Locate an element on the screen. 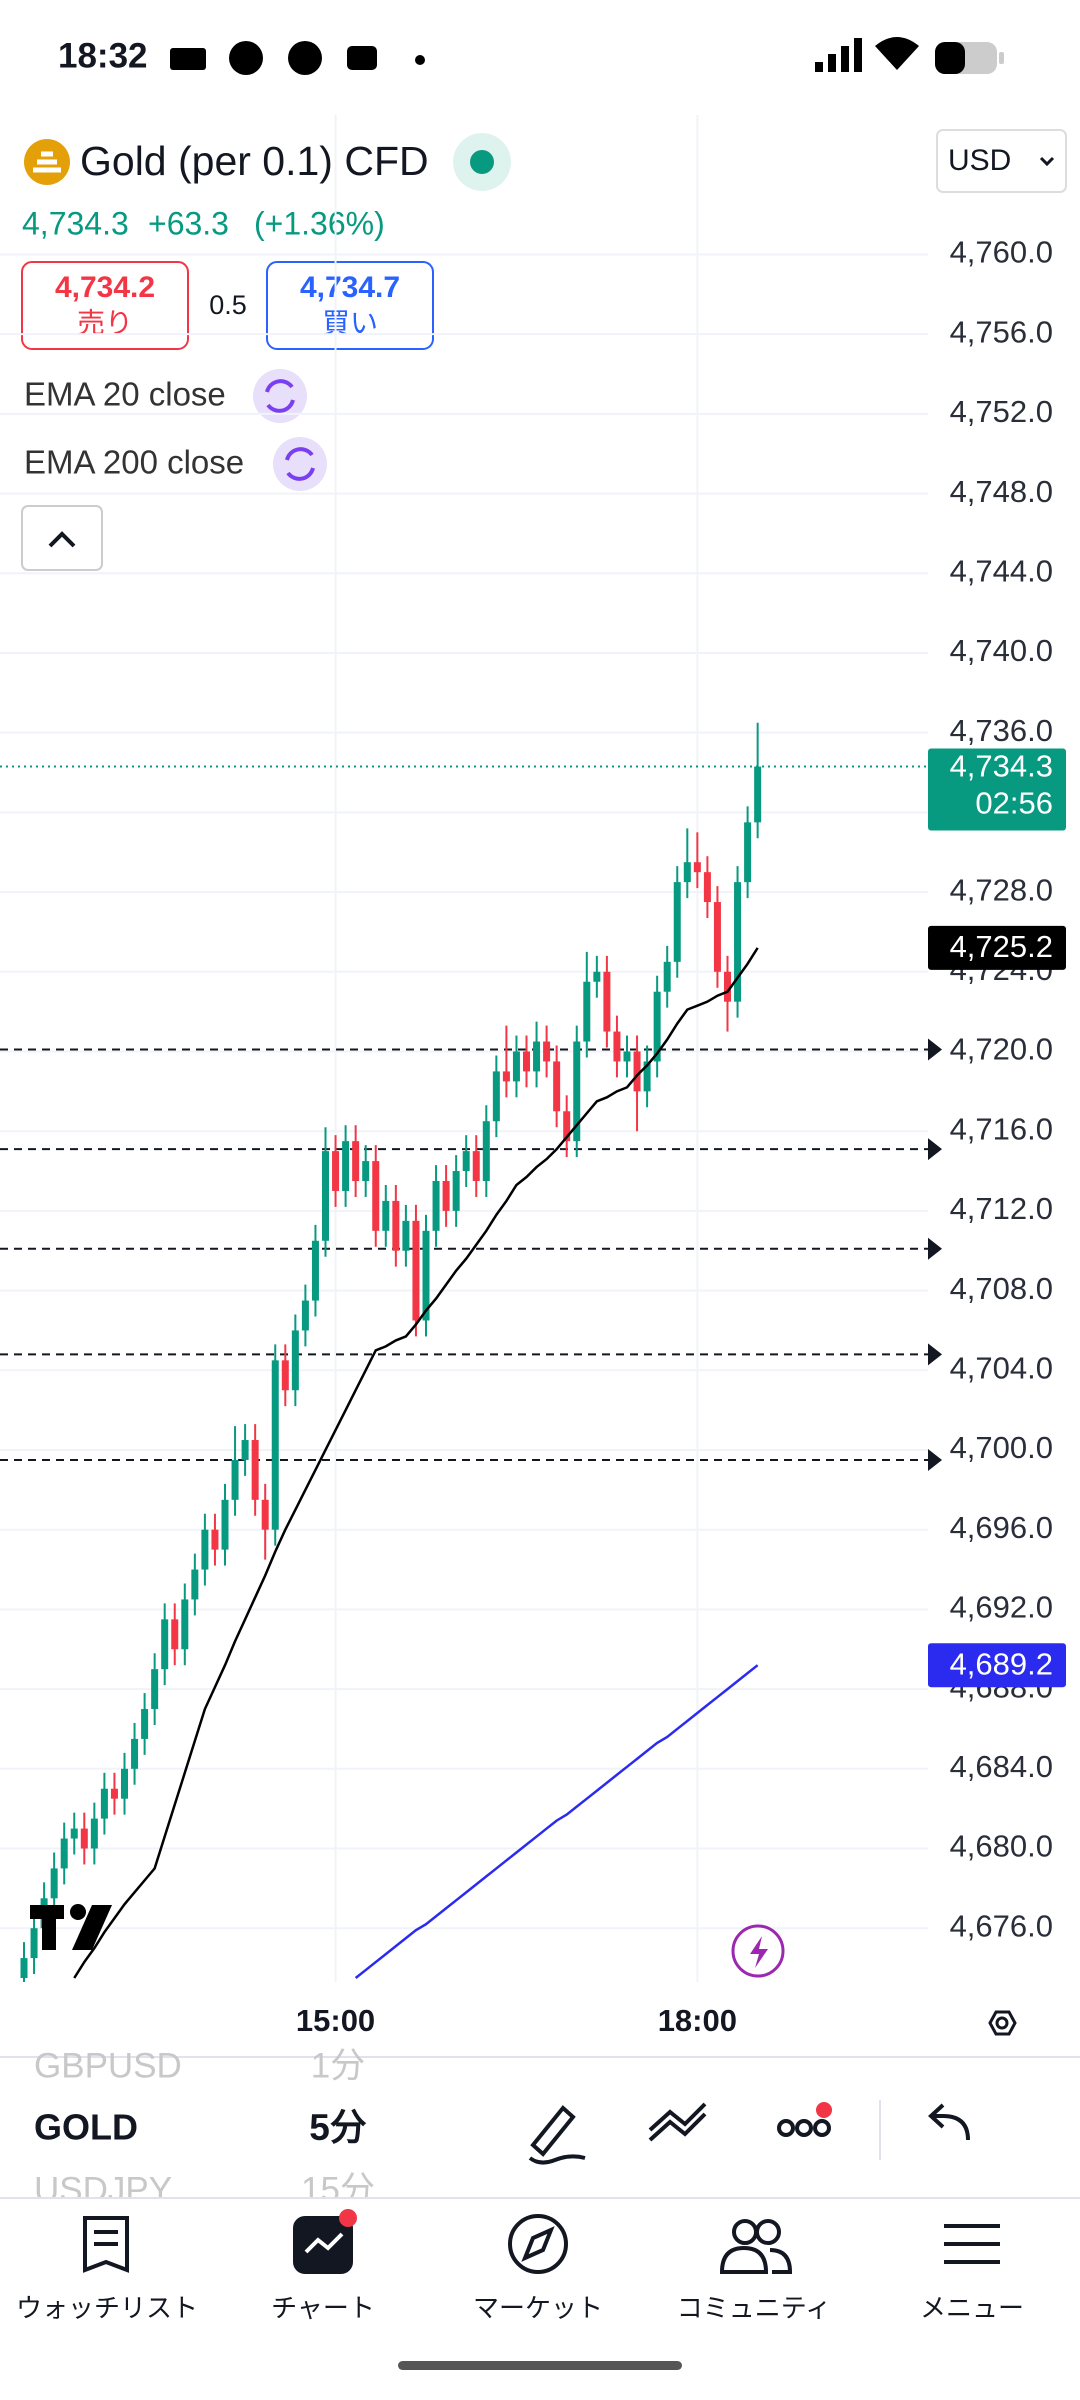 The width and height of the screenshot is (1080, 2400). currency: USD is located at coordinates (979, 160).